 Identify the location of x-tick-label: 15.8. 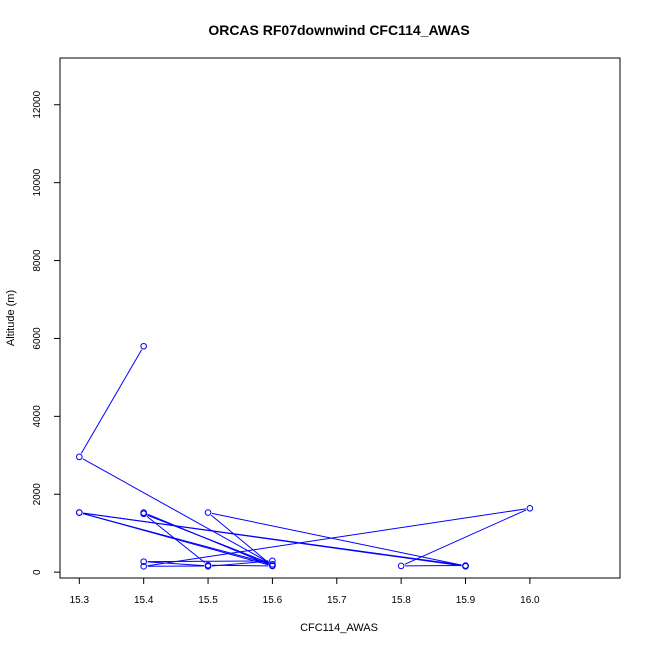
(401, 600).